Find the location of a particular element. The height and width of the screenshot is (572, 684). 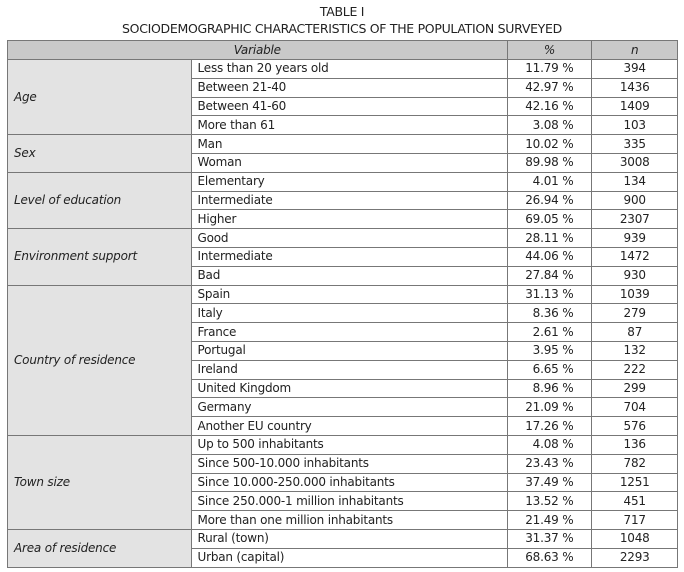

percent-cell: 89.98 % is located at coordinates (549, 162).